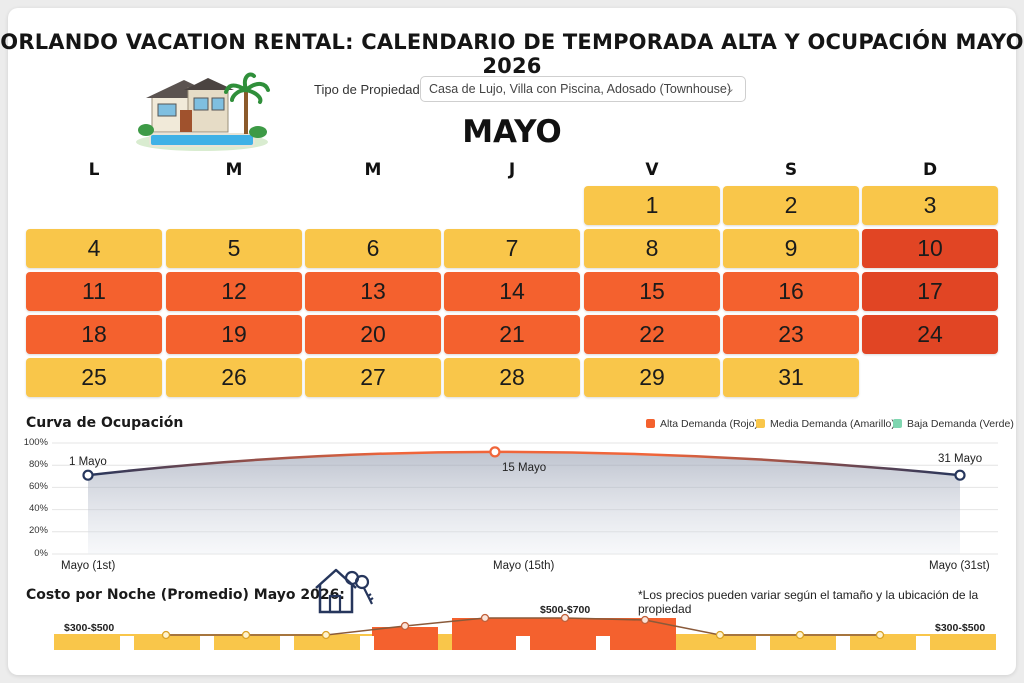 The height and width of the screenshot is (683, 1024). What do you see at coordinates (94, 377) in the screenshot?
I see `calendar-day-25: 25` at bounding box center [94, 377].